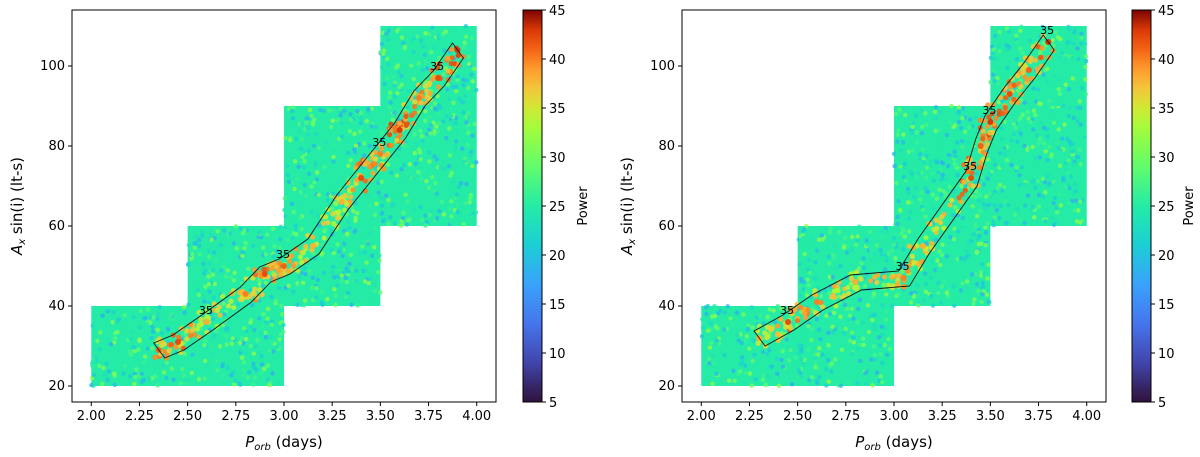  What do you see at coordinates (332, 416) in the screenshot?
I see `left-x-tick-label: 3.25` at bounding box center [332, 416].